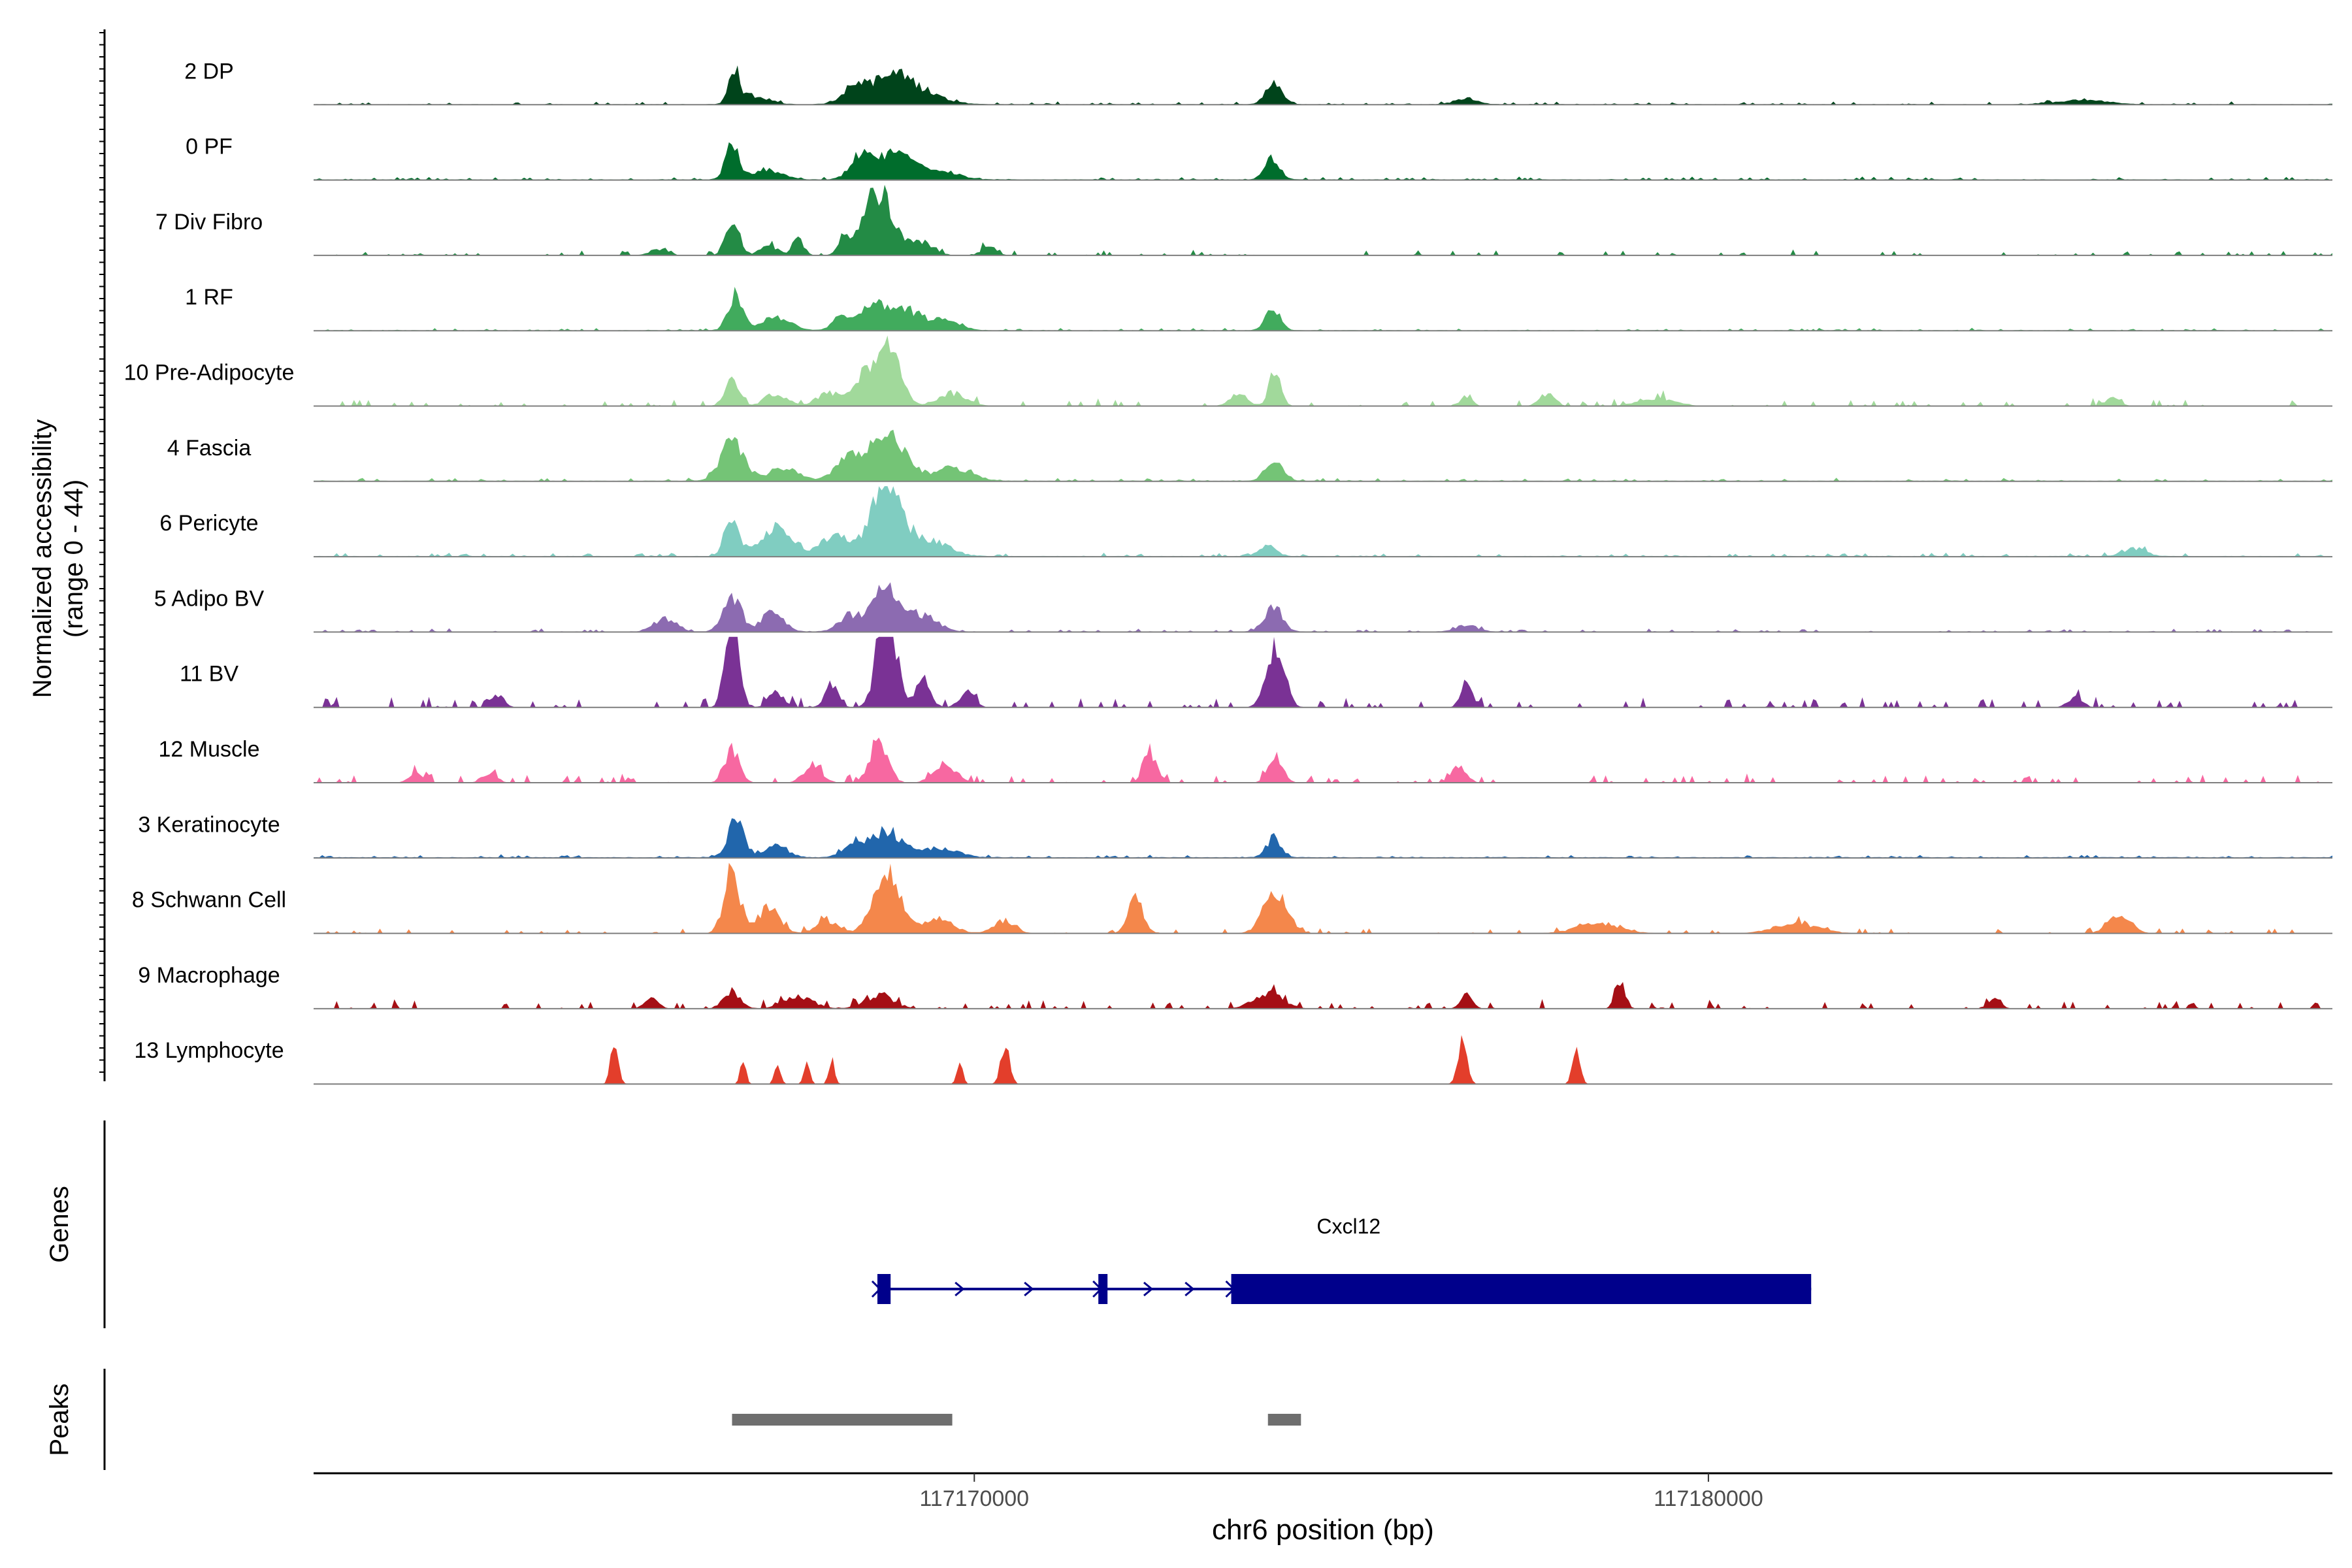 This screenshot has height=1568, width=2352. What do you see at coordinates (1323, 607) in the screenshot?
I see `coverage-track-5-adipo-bv` at bounding box center [1323, 607].